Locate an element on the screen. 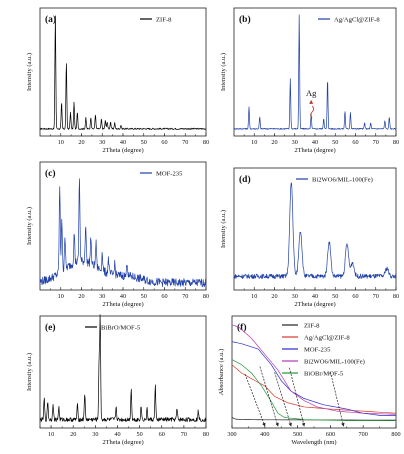 The height and width of the screenshot is (454, 404). peak-annotation: Ag is located at coordinates (311, 93).